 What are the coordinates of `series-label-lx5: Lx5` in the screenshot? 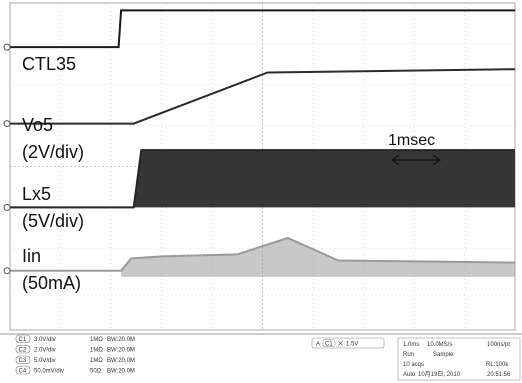 It's located at (36, 194).